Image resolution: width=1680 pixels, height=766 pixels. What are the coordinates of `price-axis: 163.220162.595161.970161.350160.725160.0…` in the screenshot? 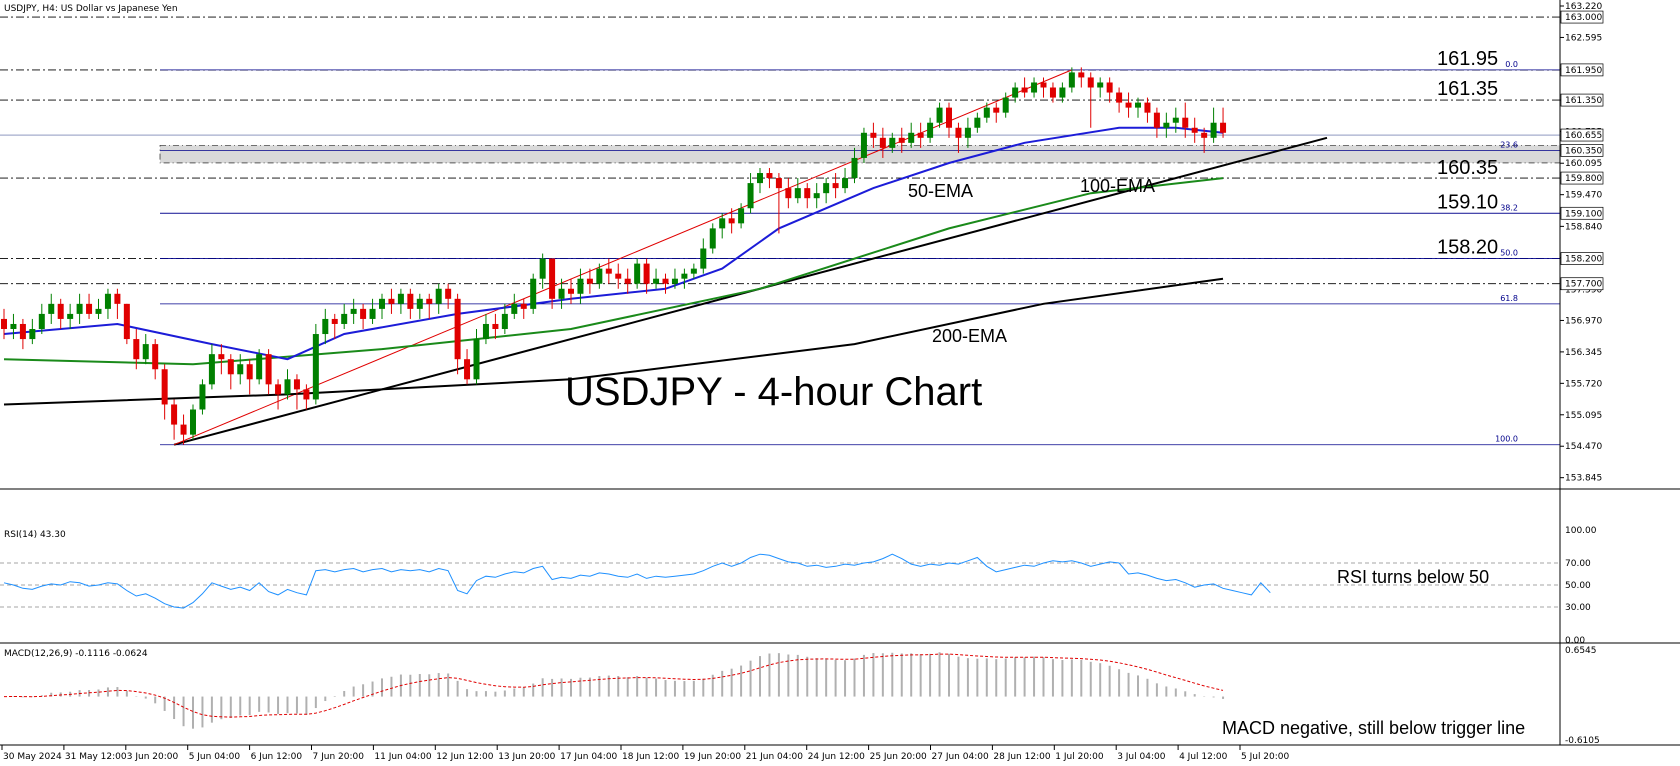 It's located at (1582, 243).